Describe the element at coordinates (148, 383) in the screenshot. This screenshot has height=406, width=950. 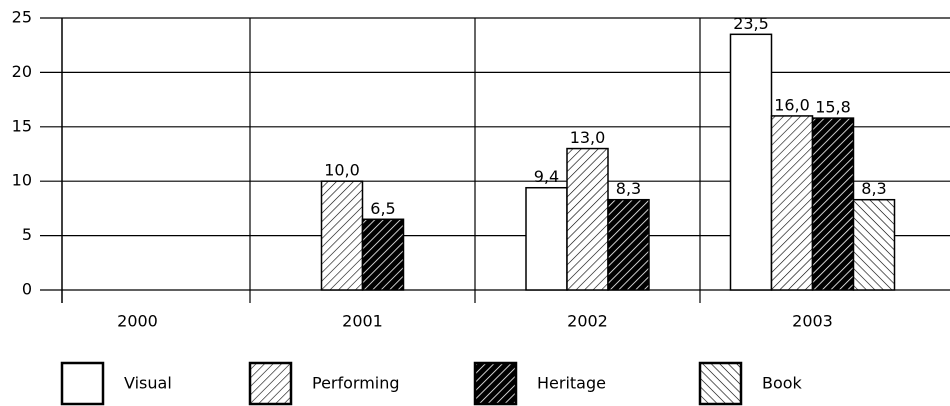
I see `legend-label: Visual` at that location.